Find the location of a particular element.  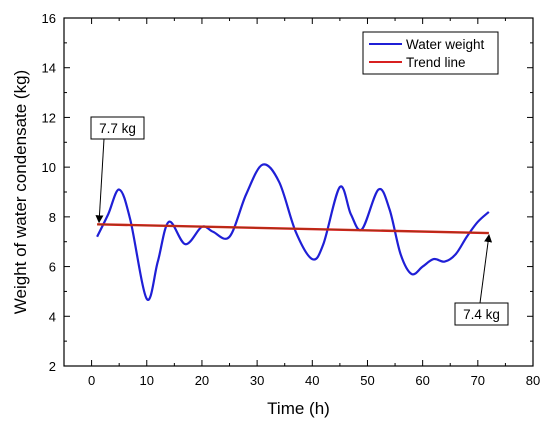

legend-label: Trend line is located at coordinates (436, 62).